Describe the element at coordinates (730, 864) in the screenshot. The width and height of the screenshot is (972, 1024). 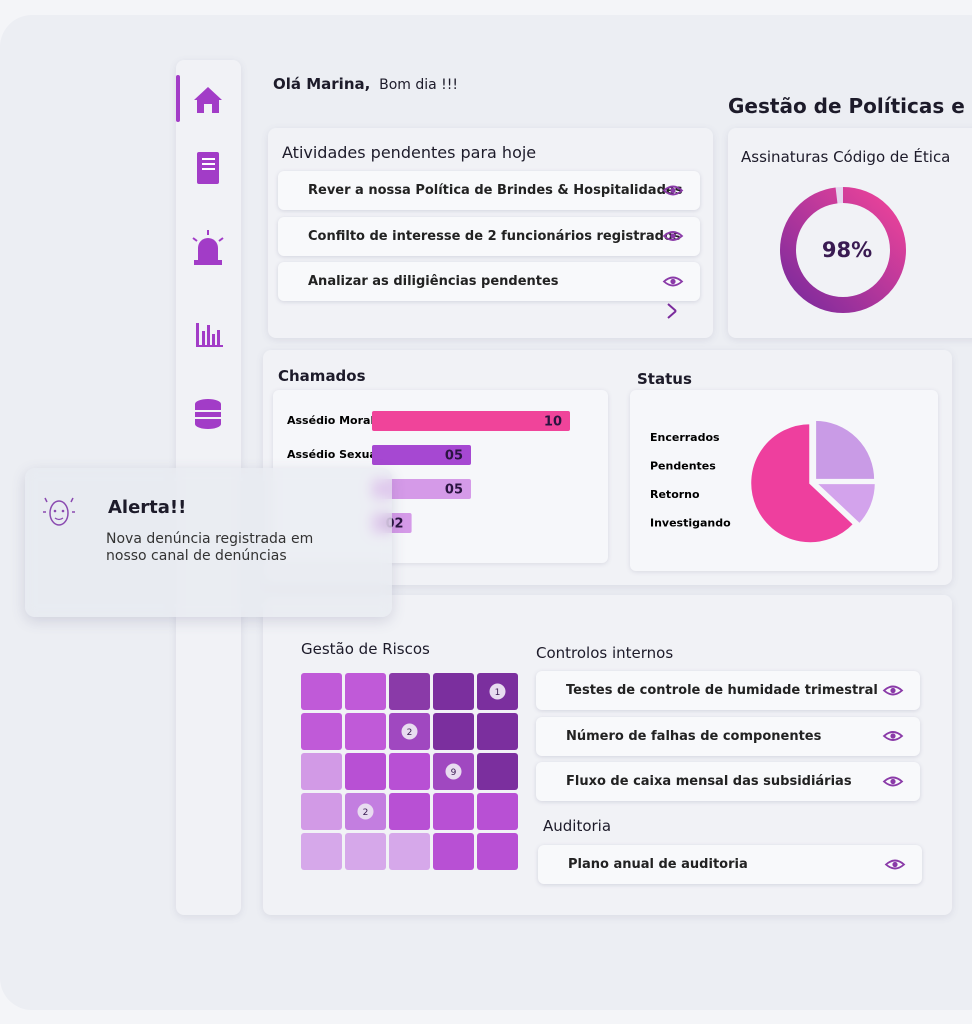
I see `list-item: Plano anual de auditoria` at that location.